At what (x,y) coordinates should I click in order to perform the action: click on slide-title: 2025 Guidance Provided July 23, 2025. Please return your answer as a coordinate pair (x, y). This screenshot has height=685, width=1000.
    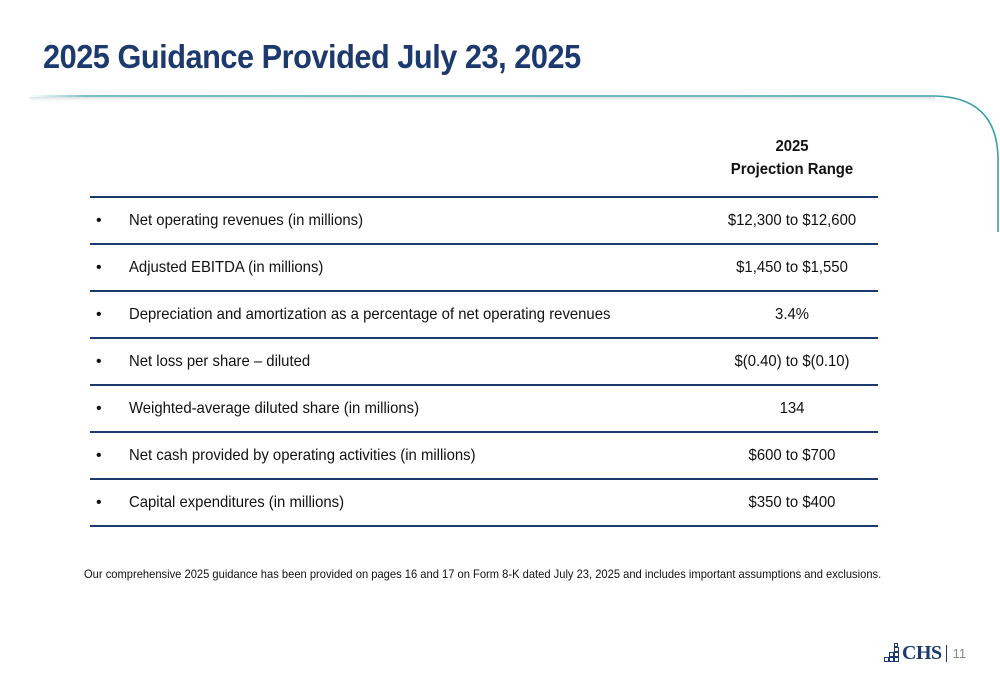
    Looking at the image, I should click on (312, 56).